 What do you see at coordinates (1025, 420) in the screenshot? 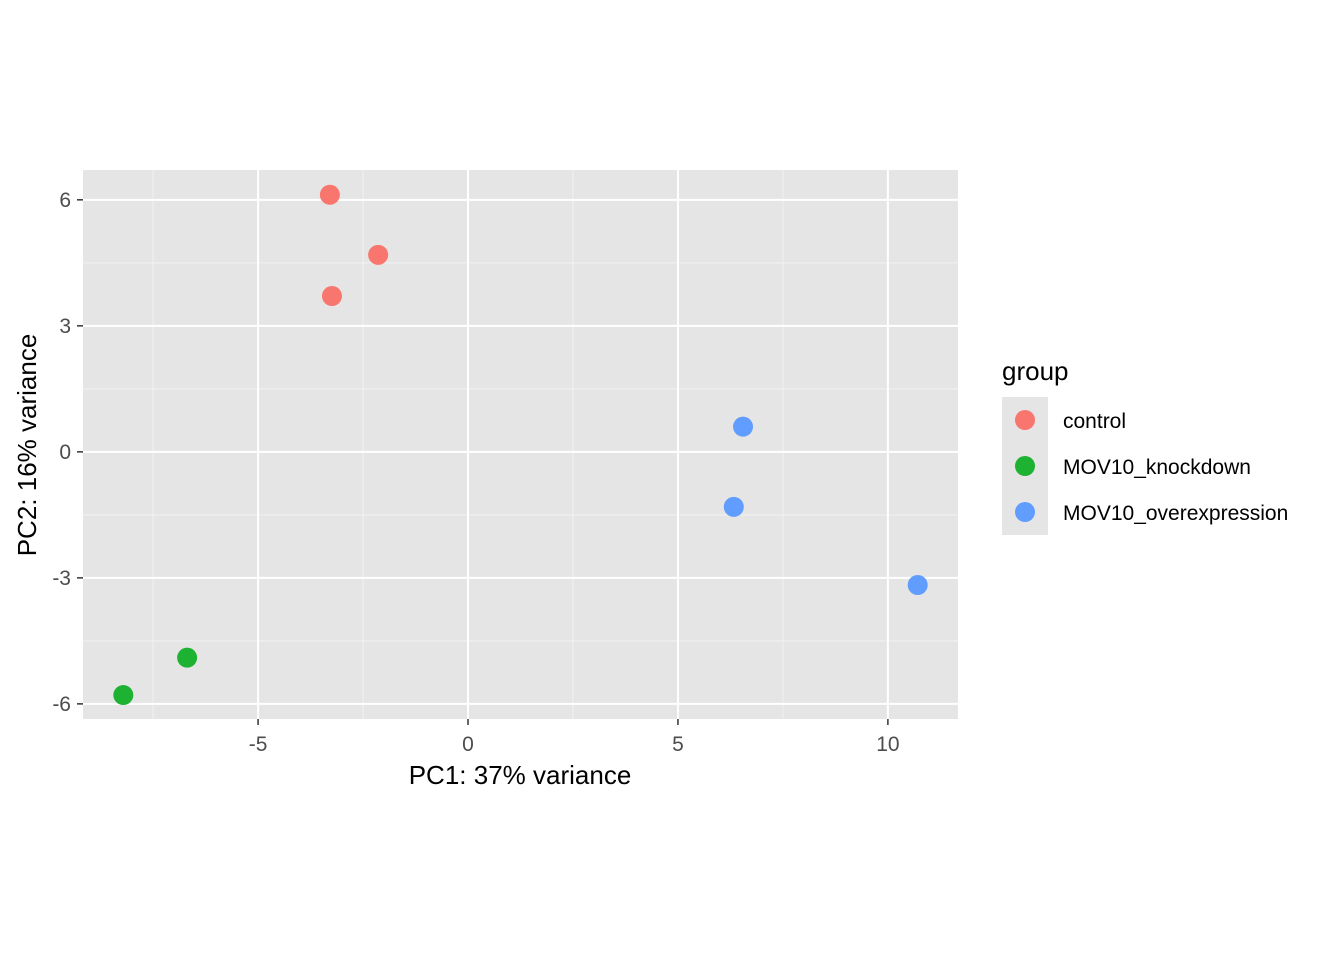
I see `legend-key-control` at bounding box center [1025, 420].